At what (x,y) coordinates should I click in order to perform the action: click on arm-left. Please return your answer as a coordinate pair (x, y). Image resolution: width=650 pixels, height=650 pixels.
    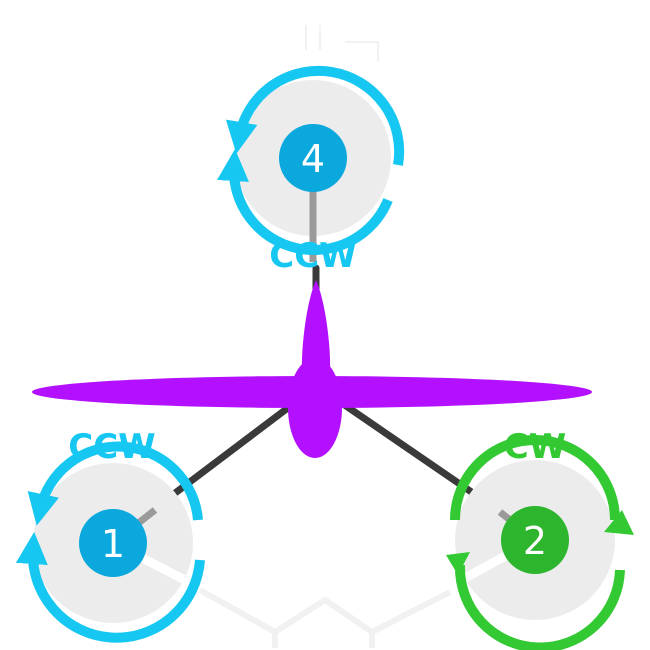
    Looking at the image, I should click on (227, 453).